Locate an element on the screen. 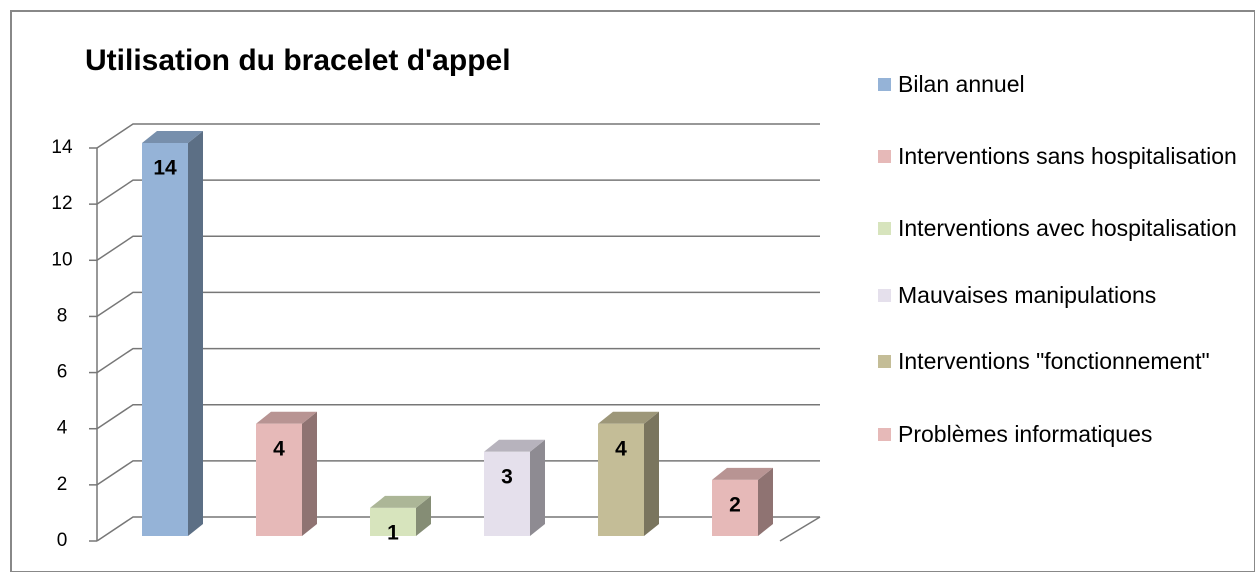  y-tick-label: 10 is located at coordinates (61, 259).